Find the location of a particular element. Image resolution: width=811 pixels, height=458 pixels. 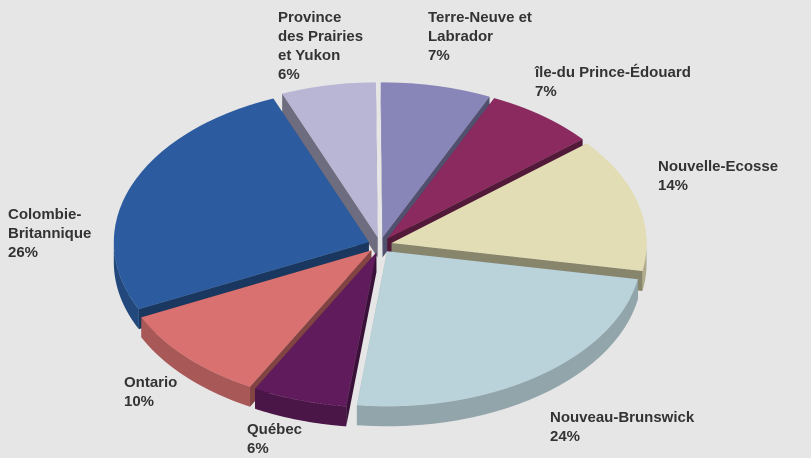

label-name: île-du Prince-Édouard is located at coordinates (613, 72).